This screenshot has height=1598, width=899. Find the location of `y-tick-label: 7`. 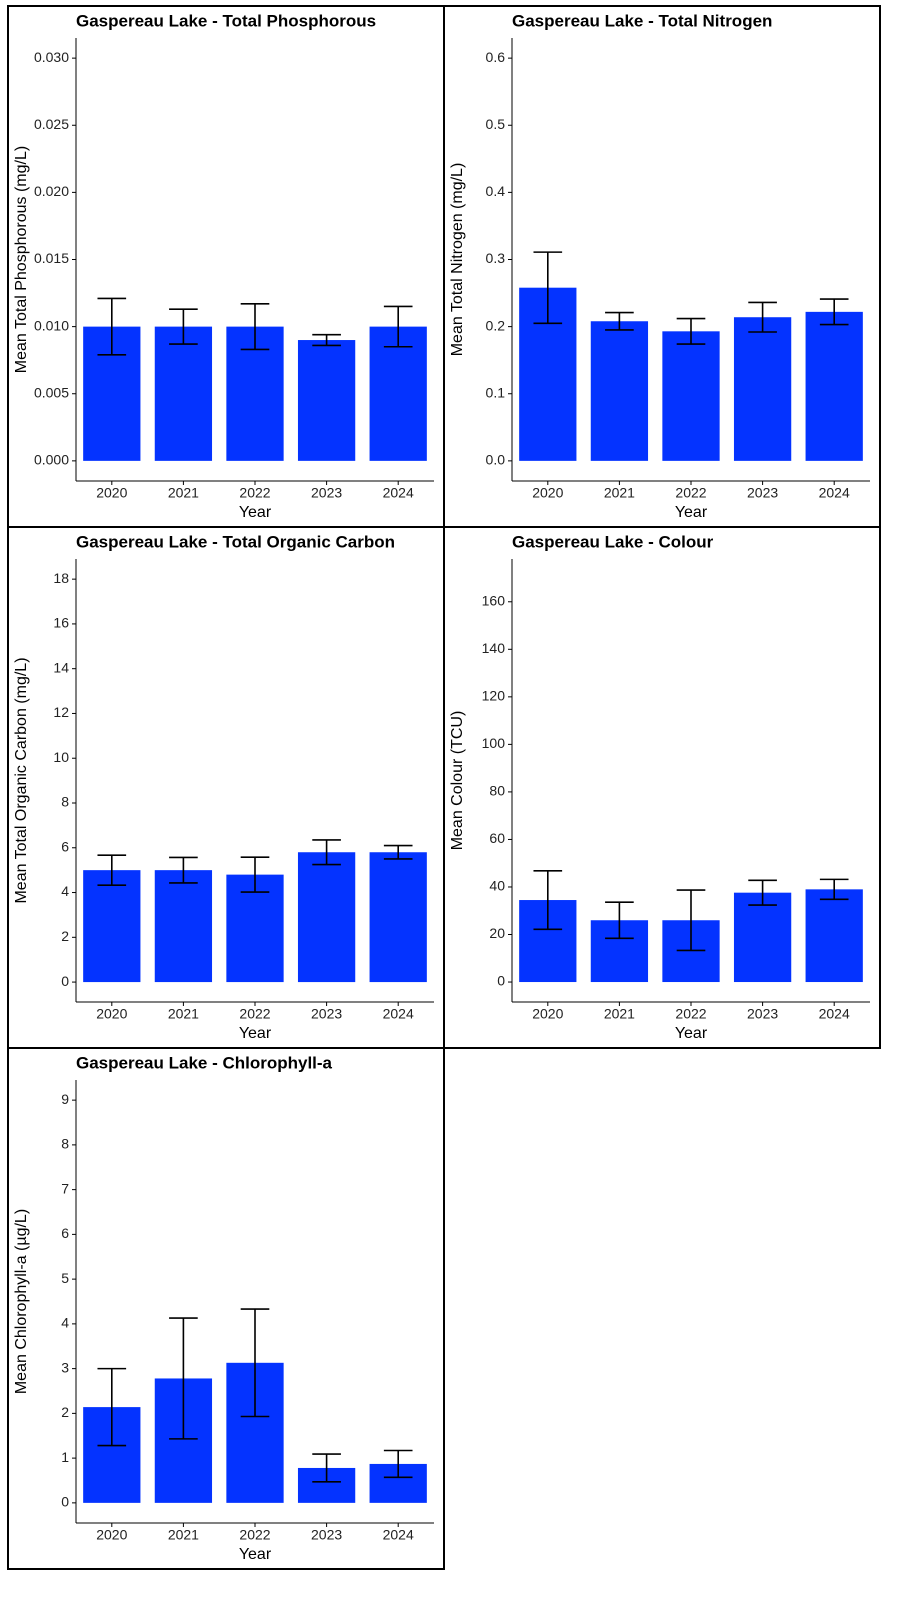

y-tick-label: 7 is located at coordinates (65, 1188).